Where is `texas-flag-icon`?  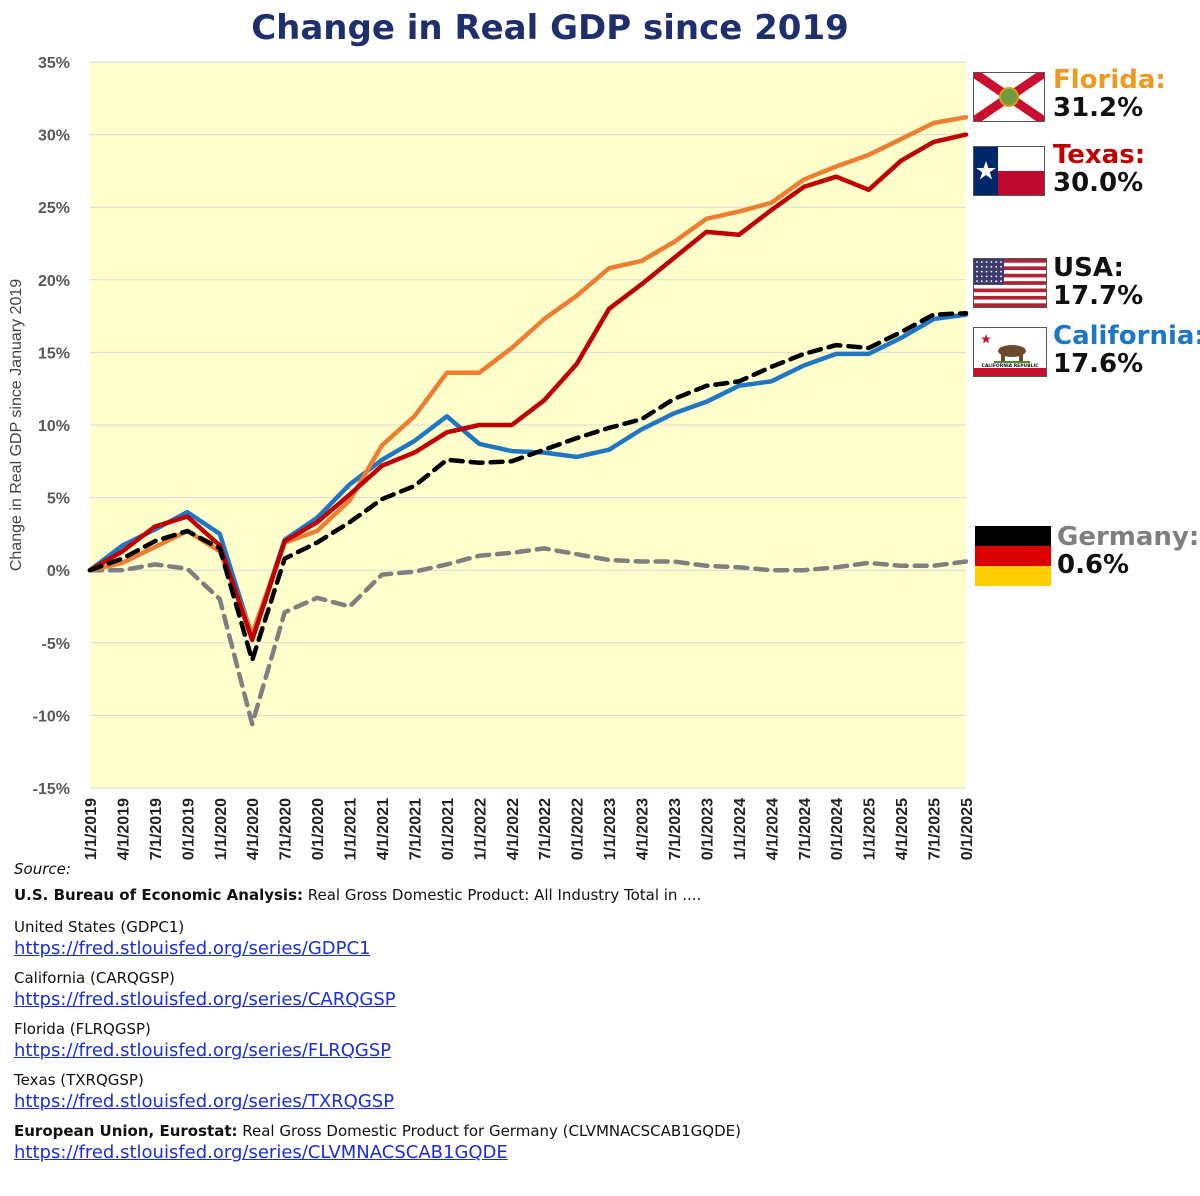
texas-flag-icon is located at coordinates (1009, 171).